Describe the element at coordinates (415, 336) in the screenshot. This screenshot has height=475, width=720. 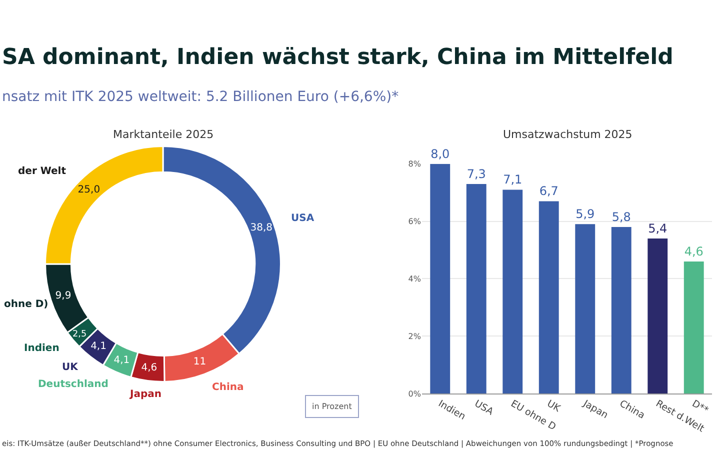
I see `y-tick-label: 2%` at that location.